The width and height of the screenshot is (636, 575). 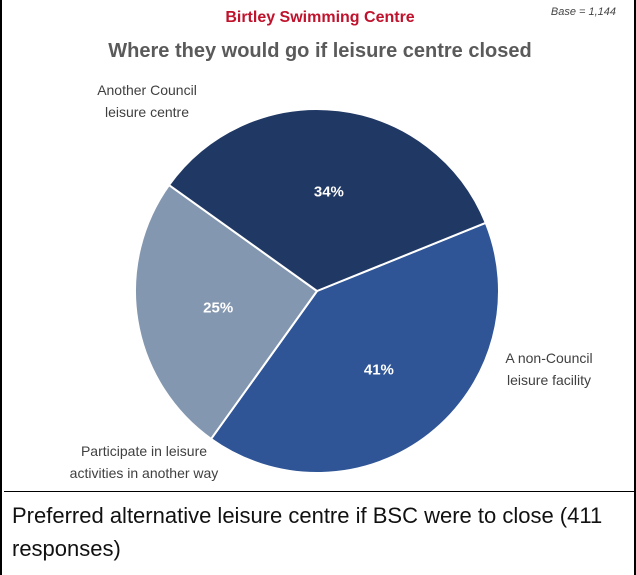 I want to click on category-label-a-non-council-leisure-facility: A non-Council leisure facility, so click(x=548, y=369).